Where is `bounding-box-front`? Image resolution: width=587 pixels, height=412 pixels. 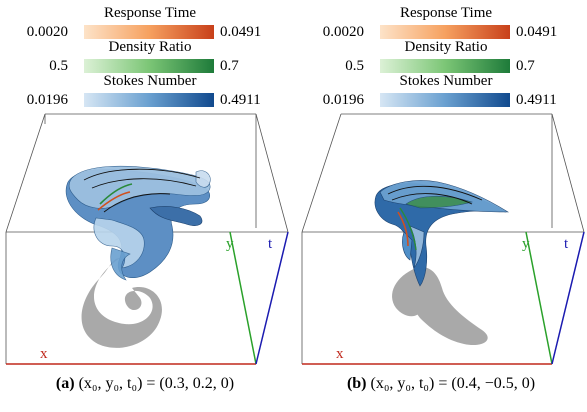 bounding-box-front is located at coordinates (150, 171).